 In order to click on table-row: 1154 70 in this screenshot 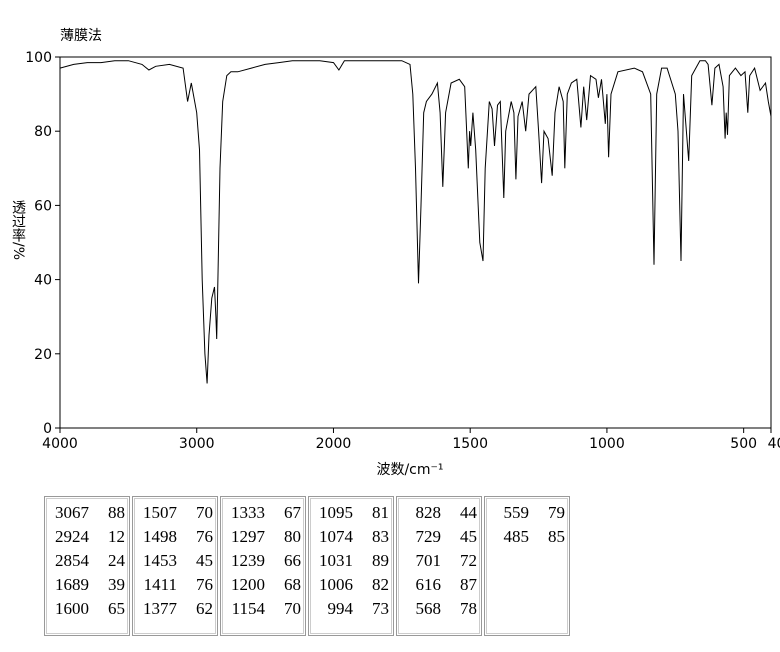, I will do `click(263, 609)`.